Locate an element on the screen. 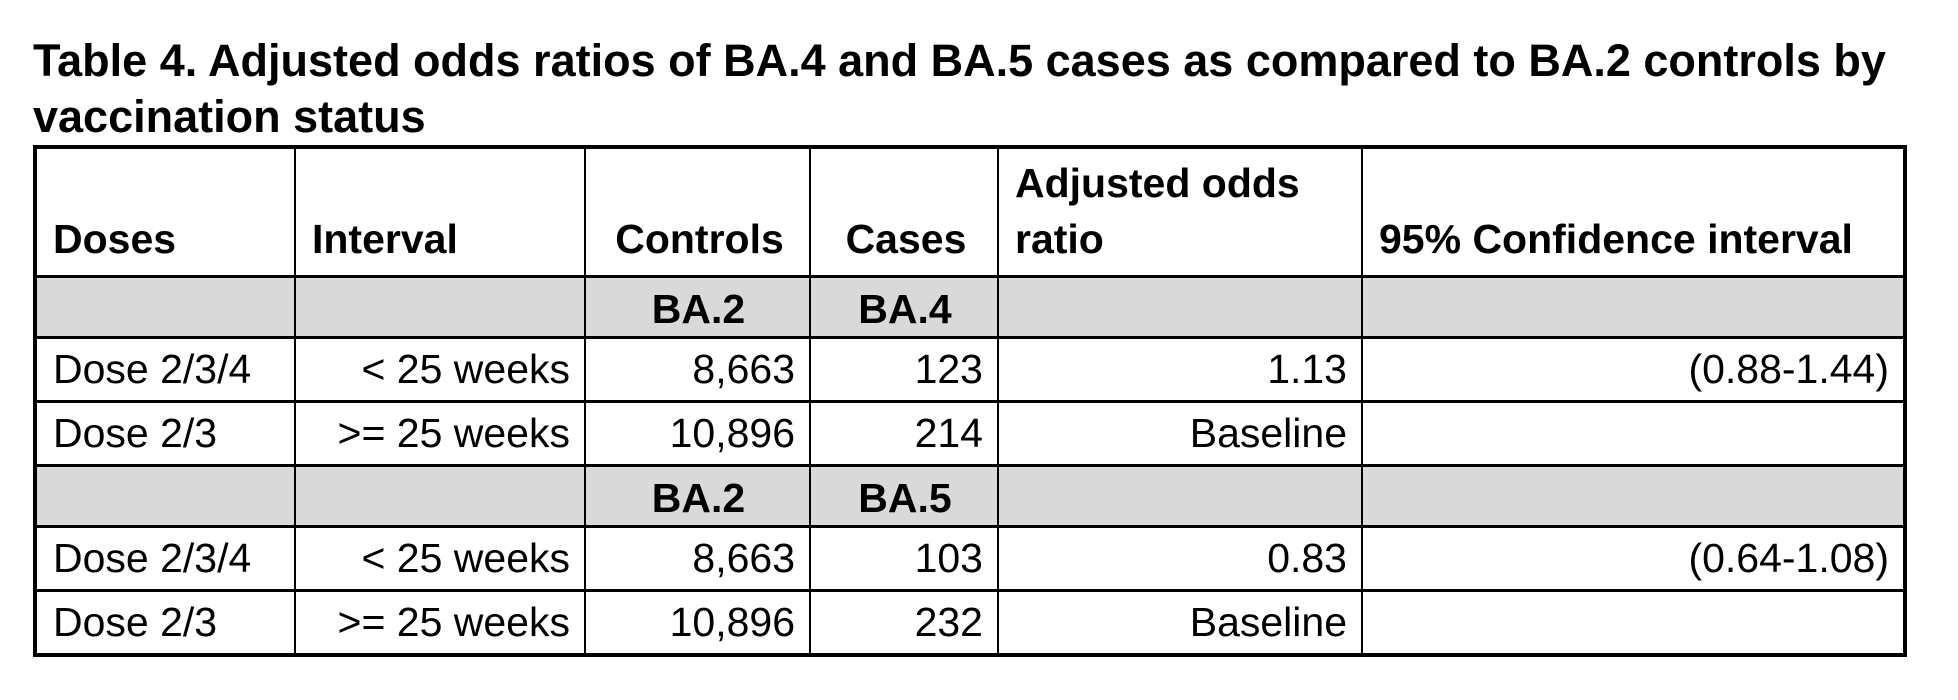  variant-subheader-row-ba5: BA.2 BA.5 is located at coordinates (970, 496).